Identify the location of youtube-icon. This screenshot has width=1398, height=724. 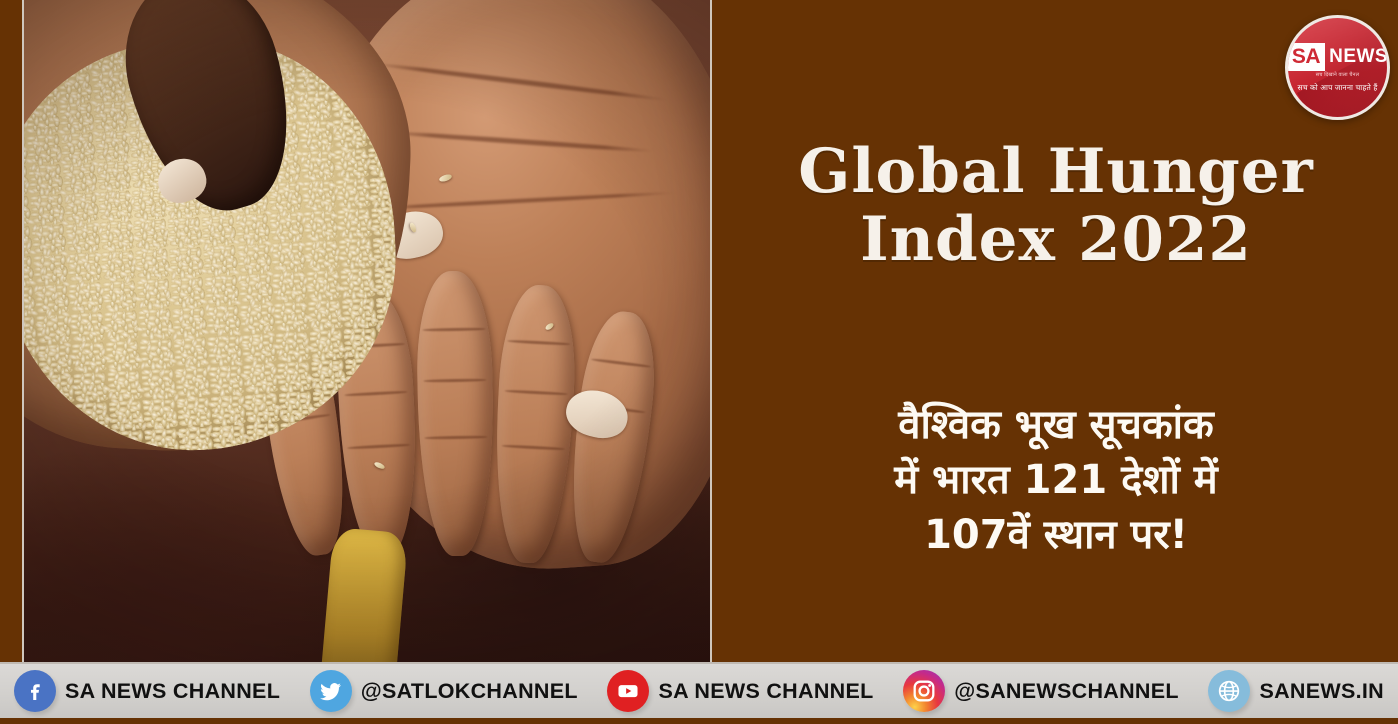
(628, 691).